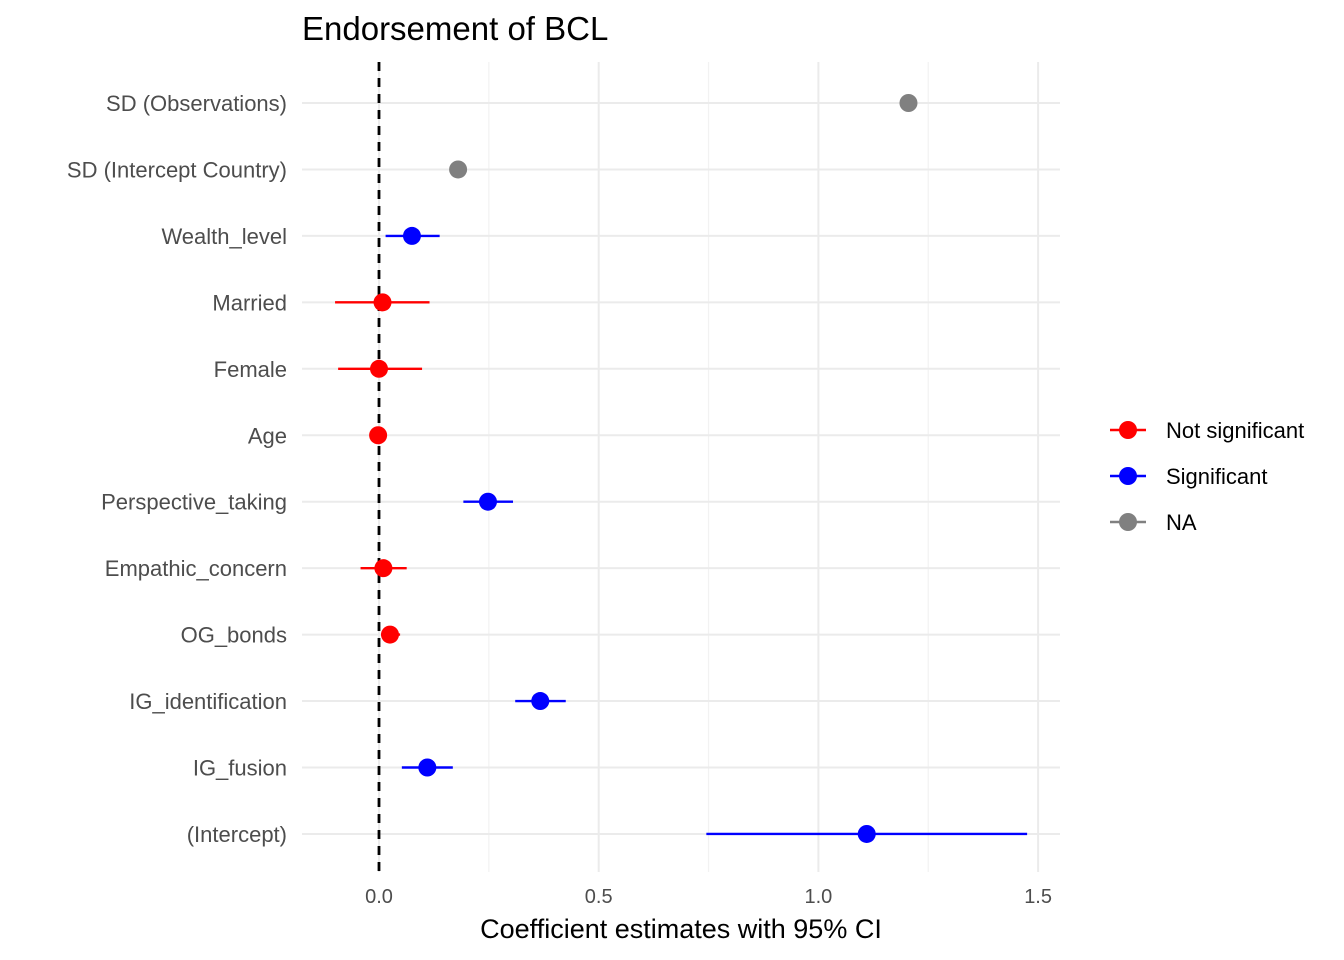  Describe the element at coordinates (194, 502) in the screenshot. I see `y-tick-label: Perspective_taking` at that location.